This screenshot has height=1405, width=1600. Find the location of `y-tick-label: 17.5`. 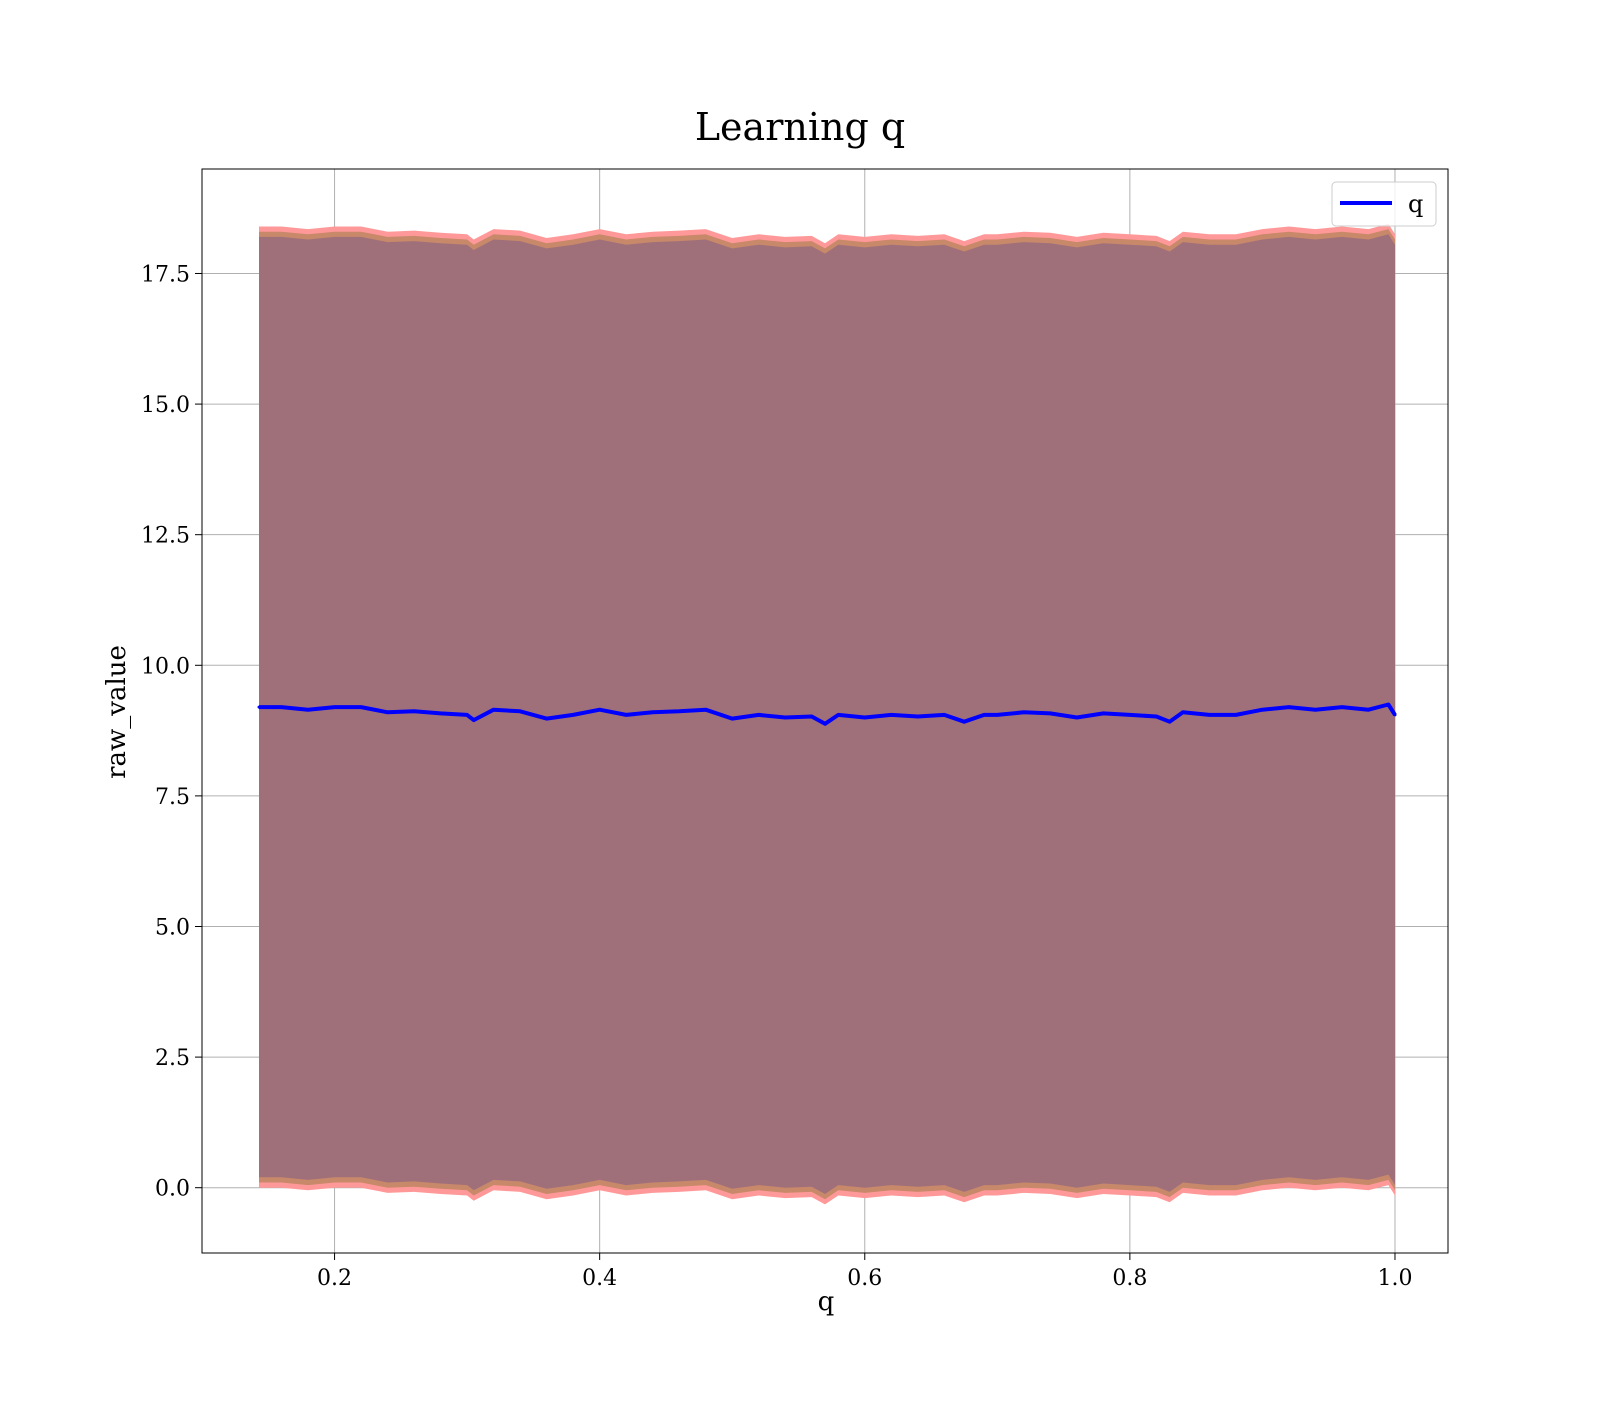

y-tick-label: 17.5 is located at coordinates (165, 274).